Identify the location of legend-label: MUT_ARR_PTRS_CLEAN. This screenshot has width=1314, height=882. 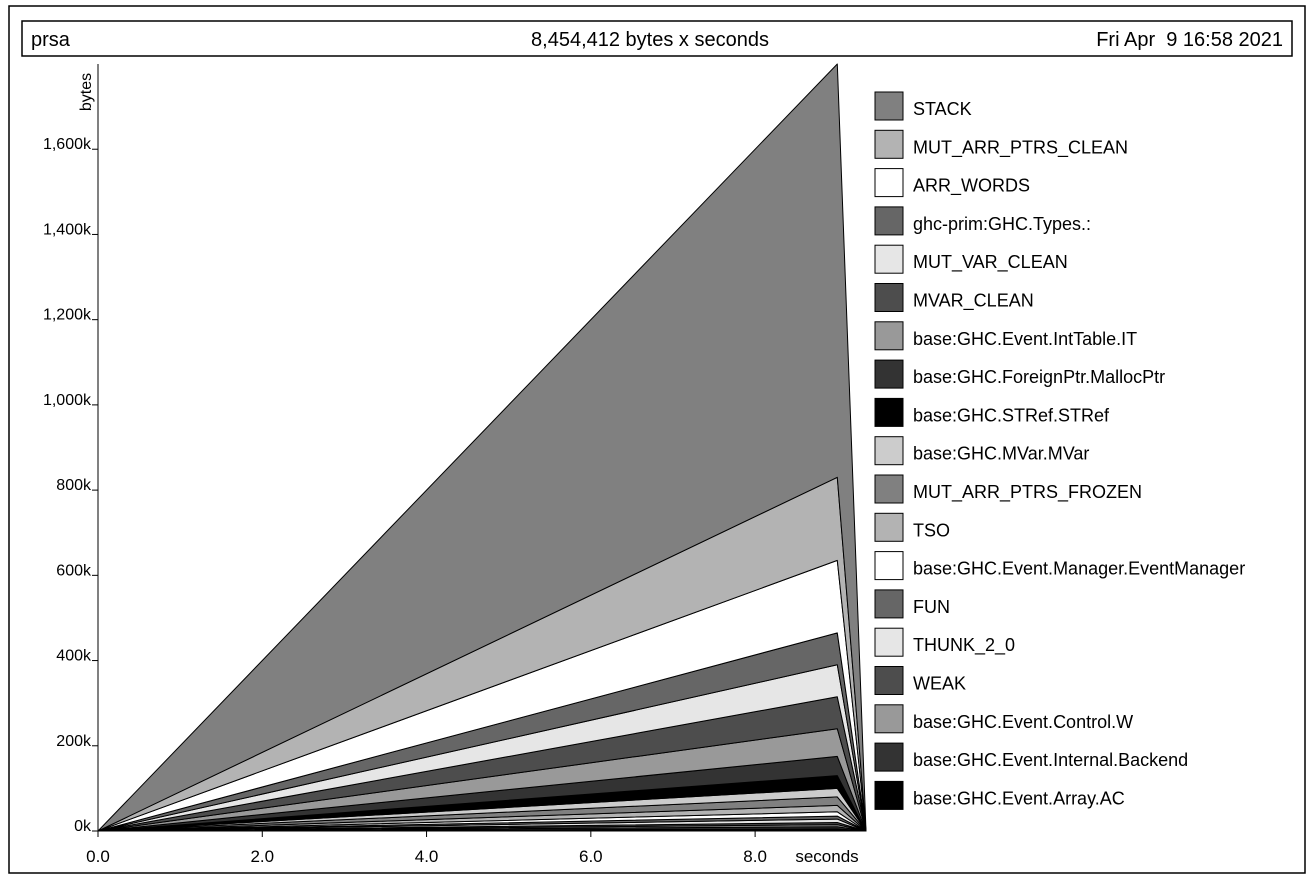
(1020, 147).